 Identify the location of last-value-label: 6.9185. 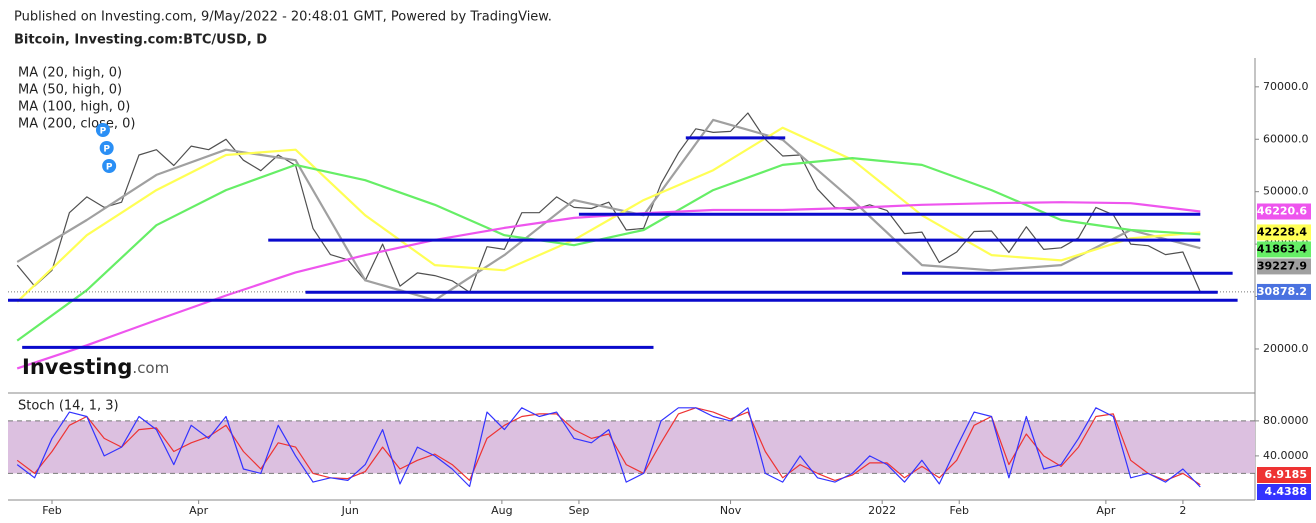
(1286, 474).